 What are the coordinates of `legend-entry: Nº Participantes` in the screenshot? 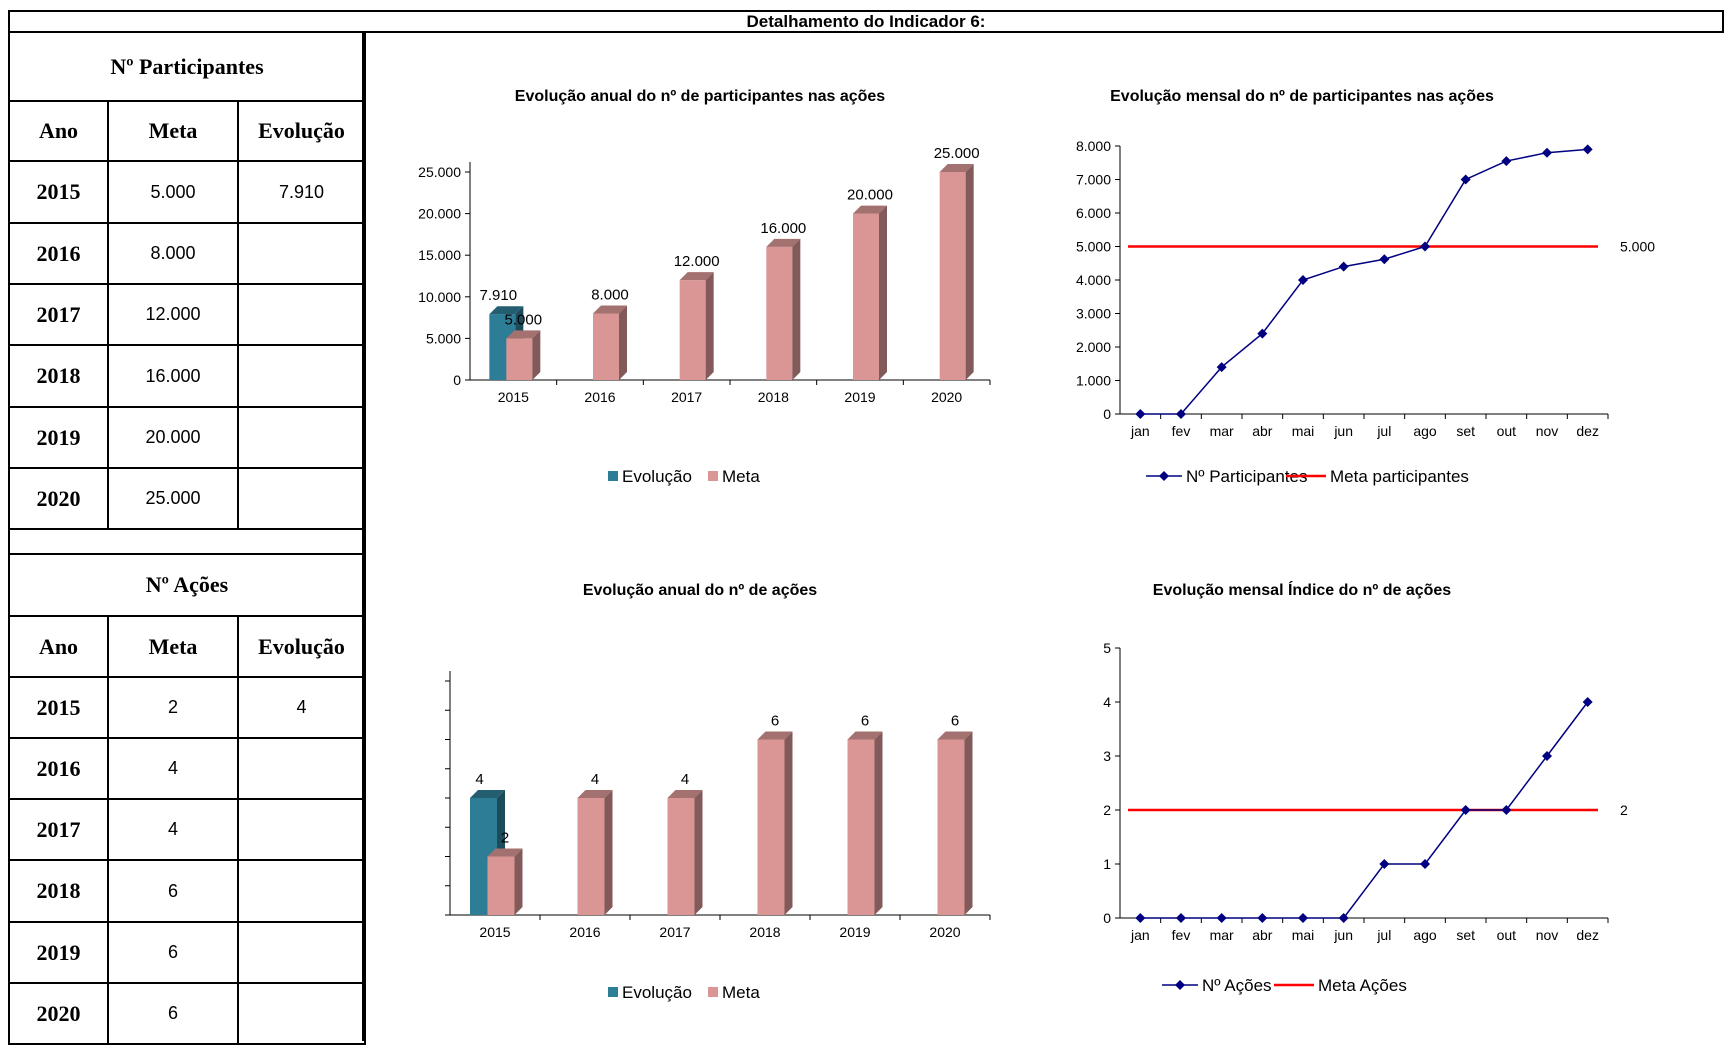 It's located at (1246, 476).